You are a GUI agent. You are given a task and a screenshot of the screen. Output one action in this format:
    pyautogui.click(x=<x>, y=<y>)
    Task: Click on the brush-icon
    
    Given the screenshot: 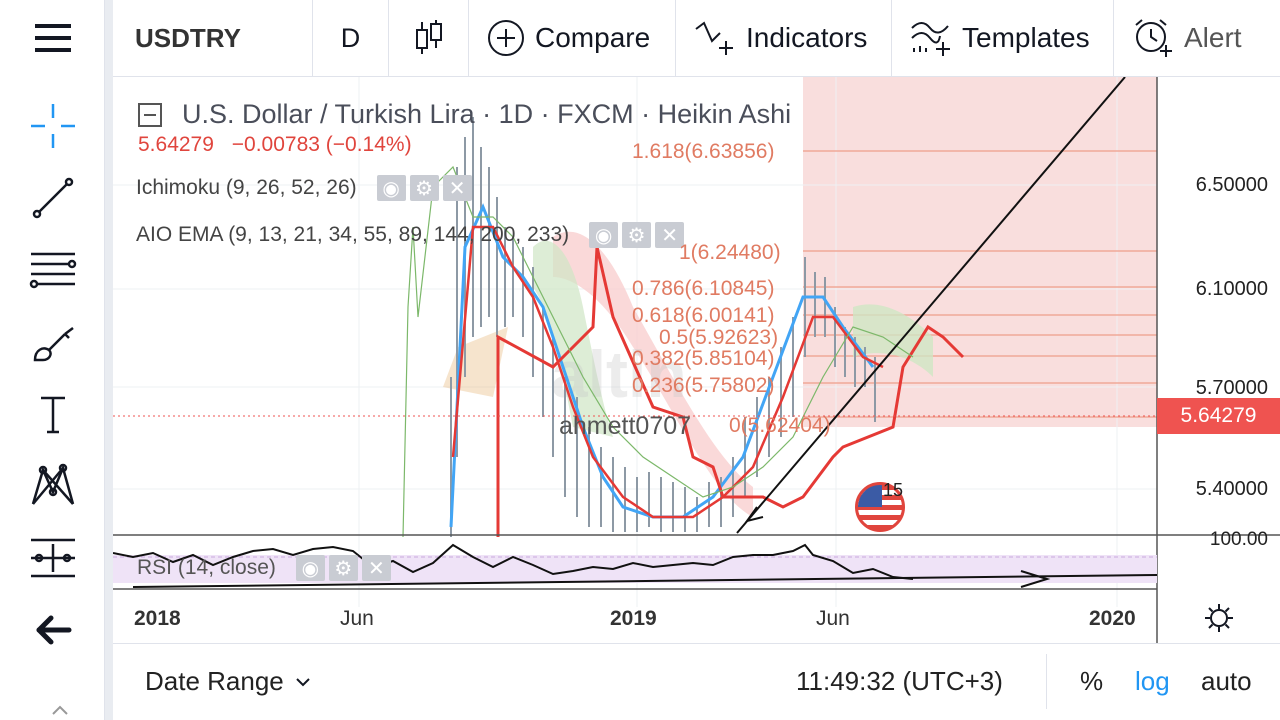 What is the action you would take?
    pyautogui.click(x=53, y=344)
    